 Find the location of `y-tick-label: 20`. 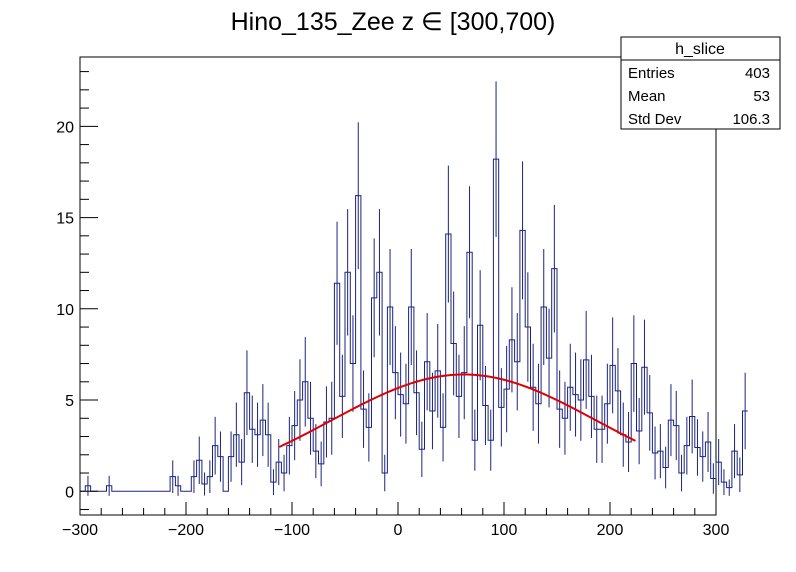

y-tick-label: 20 is located at coordinates (65, 127).